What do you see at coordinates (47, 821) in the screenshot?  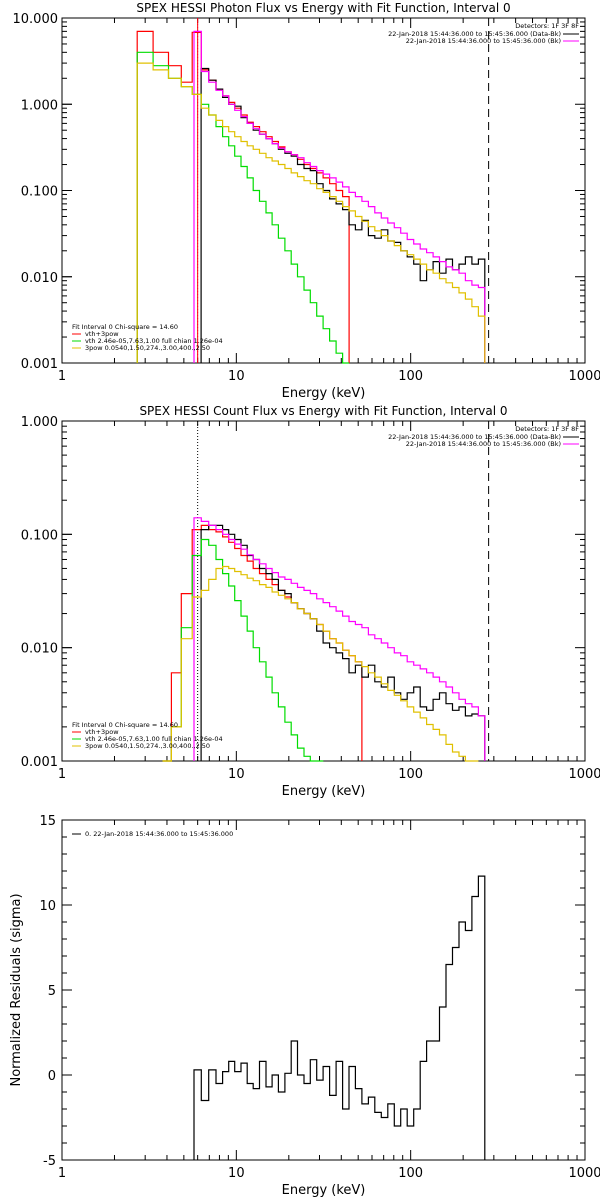 I see `y-tick-label: 15` at bounding box center [47, 821].